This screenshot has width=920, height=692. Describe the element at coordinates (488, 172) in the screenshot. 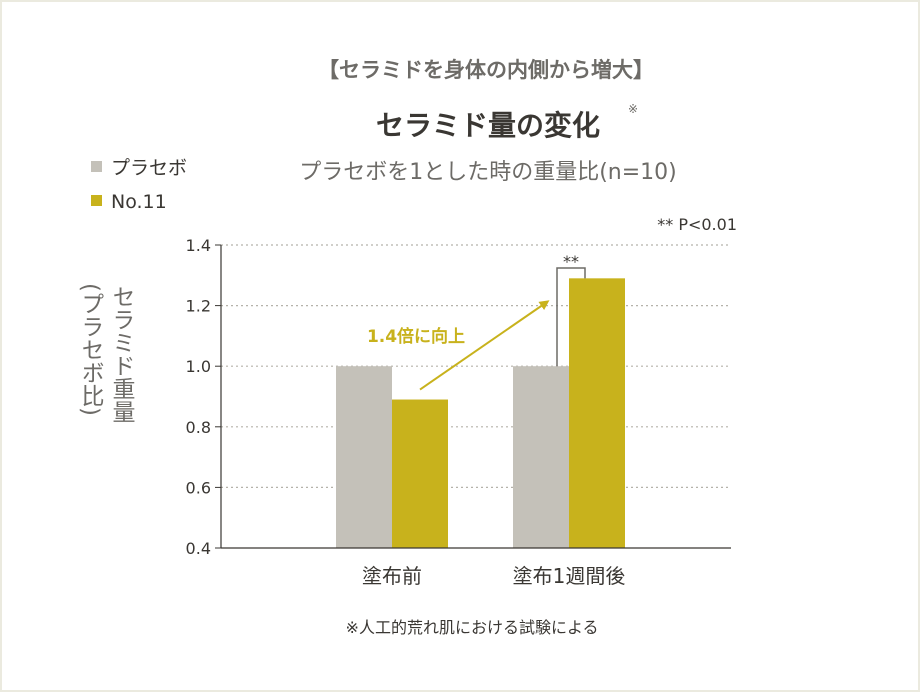

I see `chart-subtitle: プラセボを1とした時の重量比(n=10)` at that location.